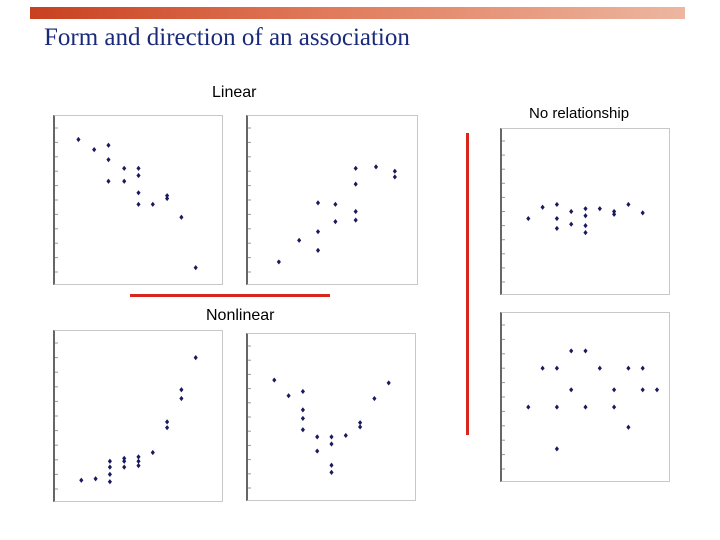 The image size is (720, 540). Describe the element at coordinates (230, 295) in the screenshot. I see `divider-horizontal` at that location.